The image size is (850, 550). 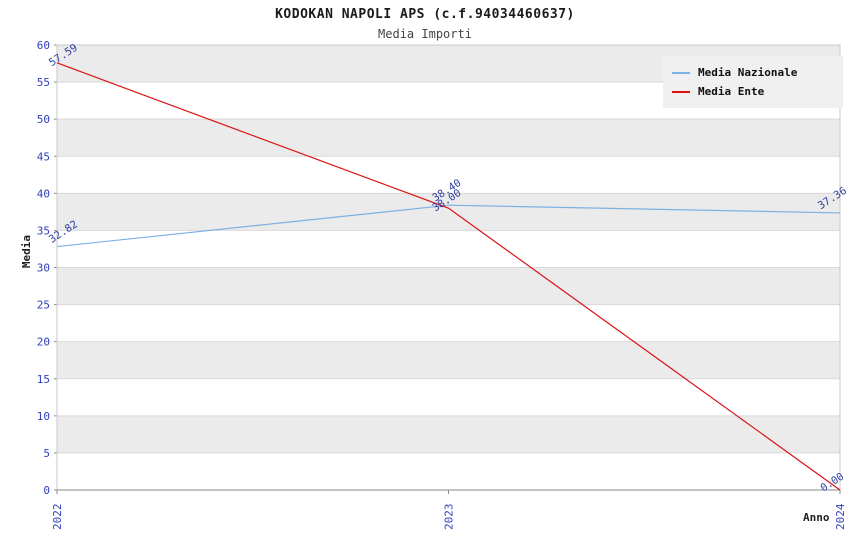 I want to click on y-tick-label-40: 40, so click(x=43, y=193).